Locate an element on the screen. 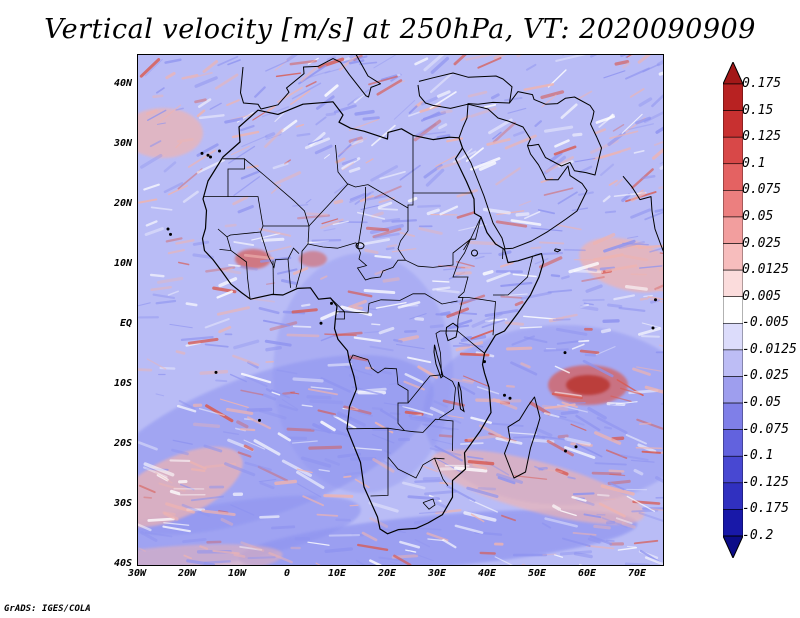 Image resolution: width=800 pixels, height=618 pixels. lat-label: 10N is located at coordinates (122, 263).